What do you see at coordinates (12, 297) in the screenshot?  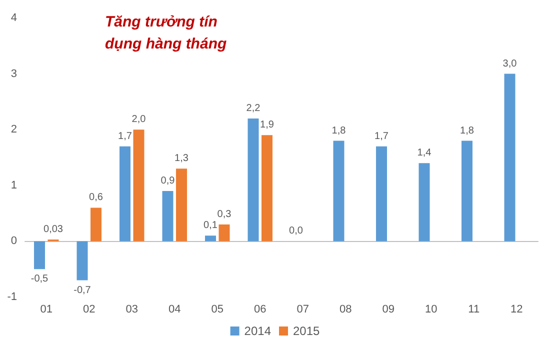 I see `y-tick-label: -1` at bounding box center [12, 297].